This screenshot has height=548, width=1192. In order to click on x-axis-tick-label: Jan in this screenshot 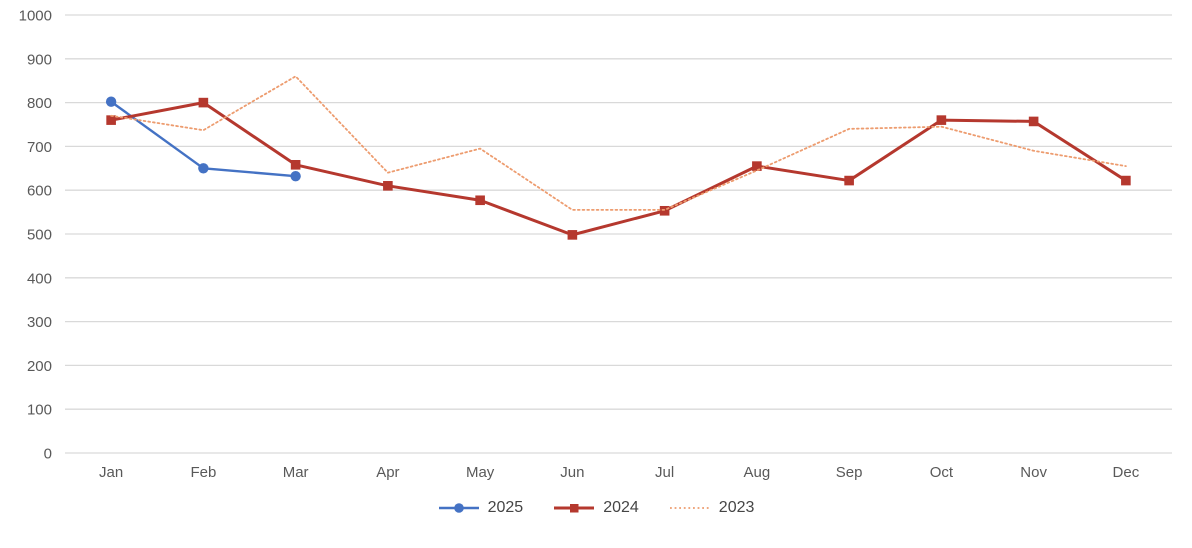, I will do `click(111, 472)`.